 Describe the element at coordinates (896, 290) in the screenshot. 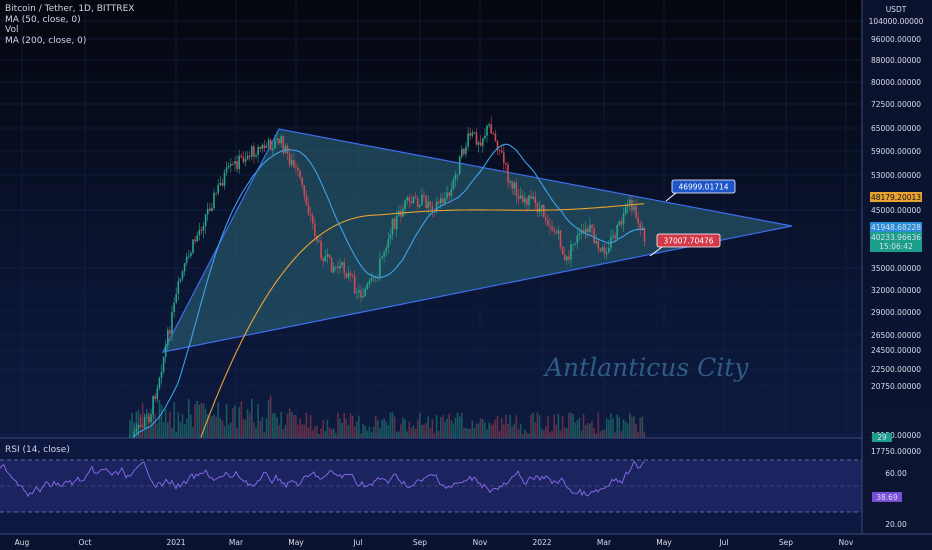

I see `price-tick: 32000.00000` at that location.